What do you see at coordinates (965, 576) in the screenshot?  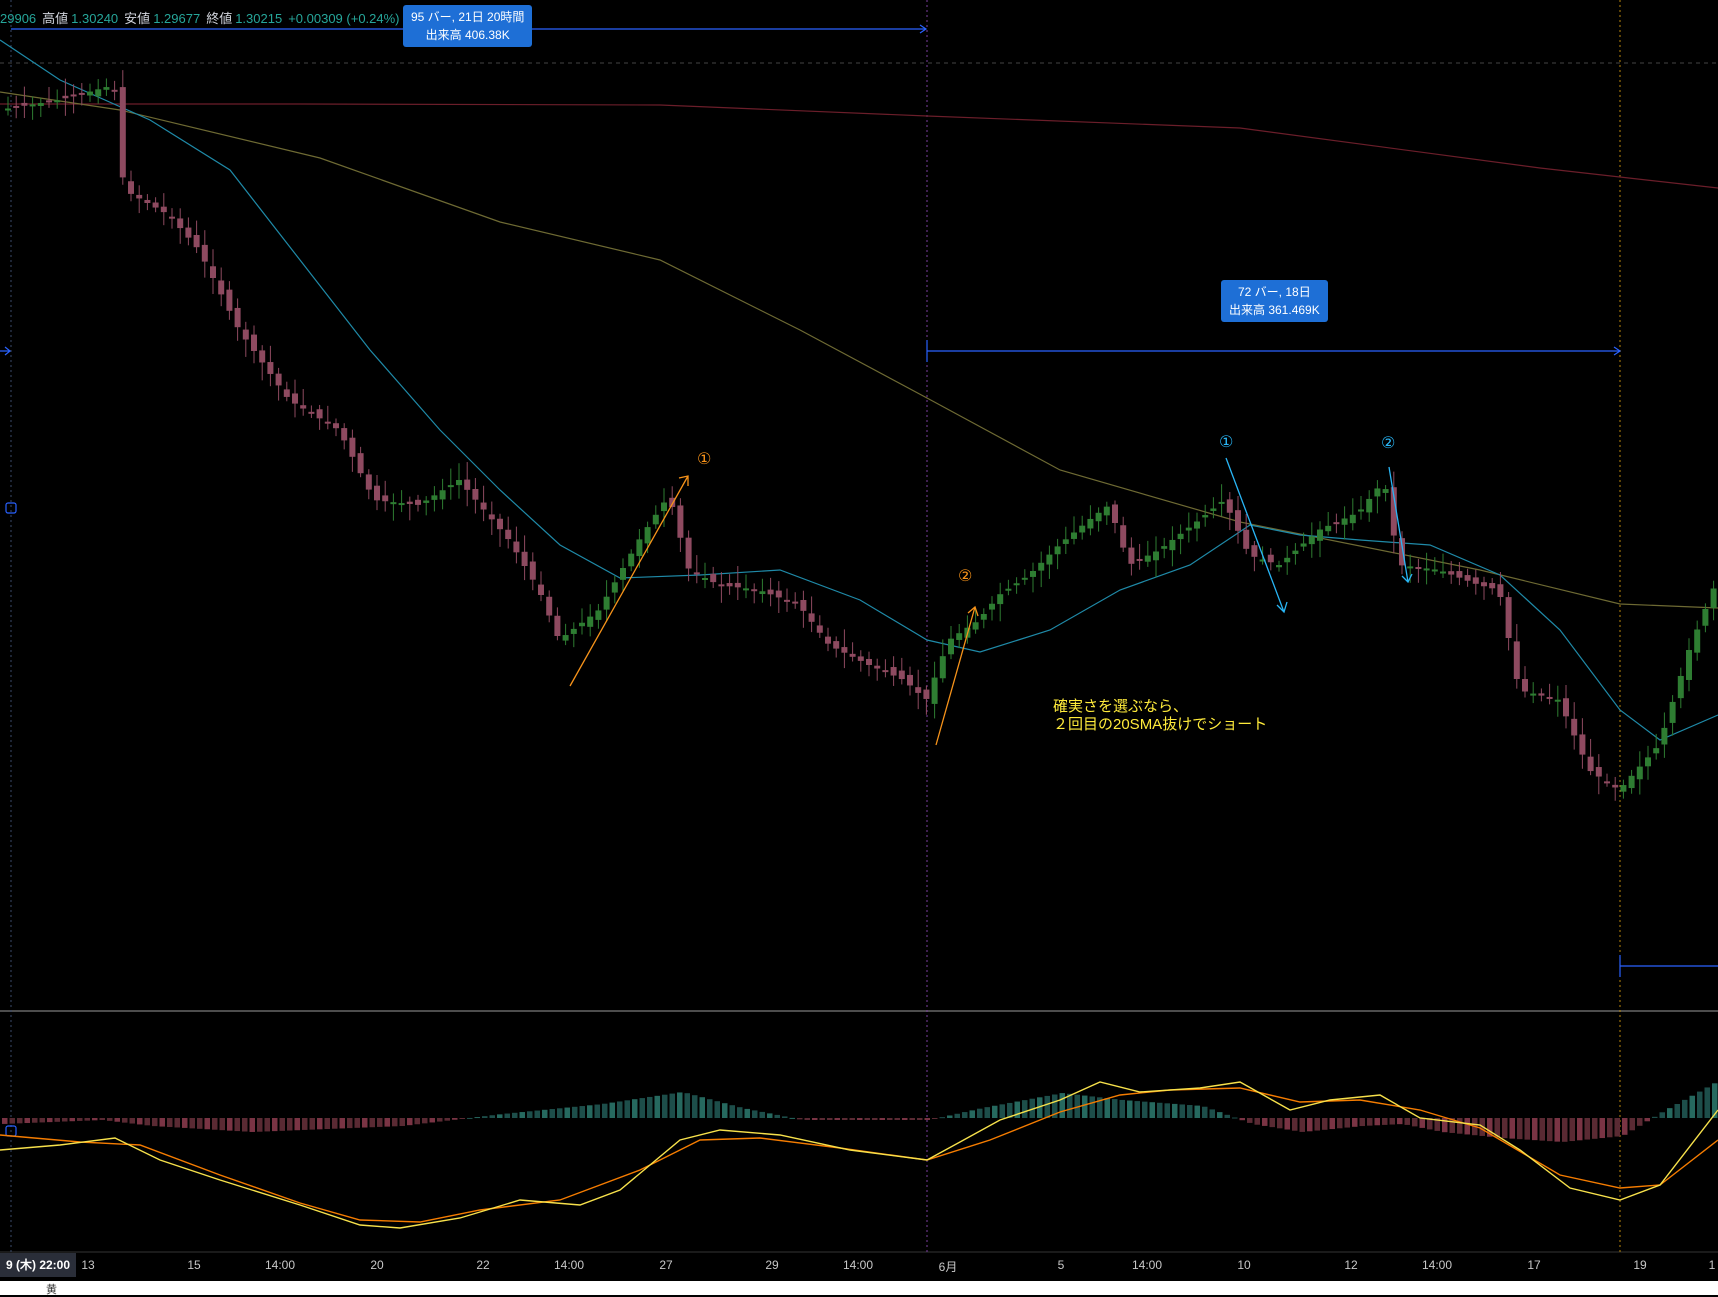 I see `orange-marker-2: ②` at bounding box center [965, 576].